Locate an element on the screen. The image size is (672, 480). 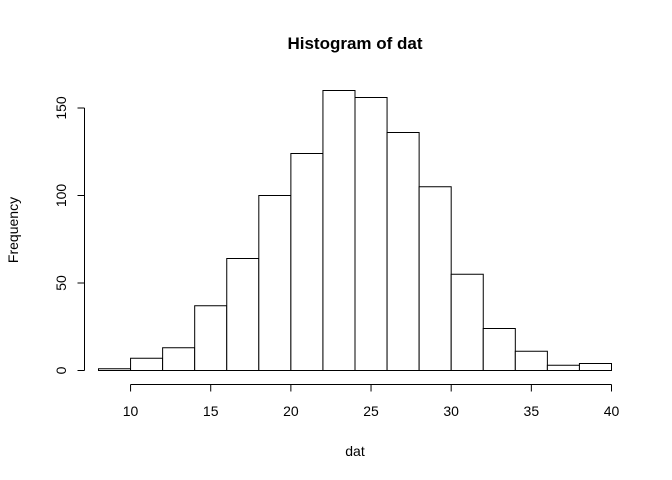
x-axis-label: dat is located at coordinates (355, 451).